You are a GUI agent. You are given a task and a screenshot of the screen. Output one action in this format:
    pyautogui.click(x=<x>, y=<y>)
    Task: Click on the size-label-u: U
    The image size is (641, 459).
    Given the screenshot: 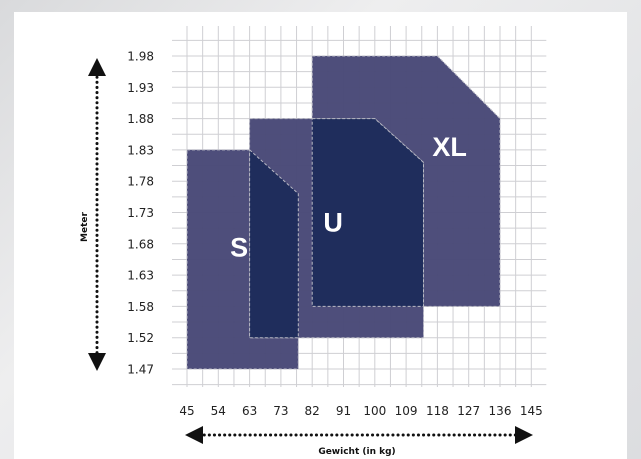 What is the action you would take?
    pyautogui.click(x=333, y=222)
    